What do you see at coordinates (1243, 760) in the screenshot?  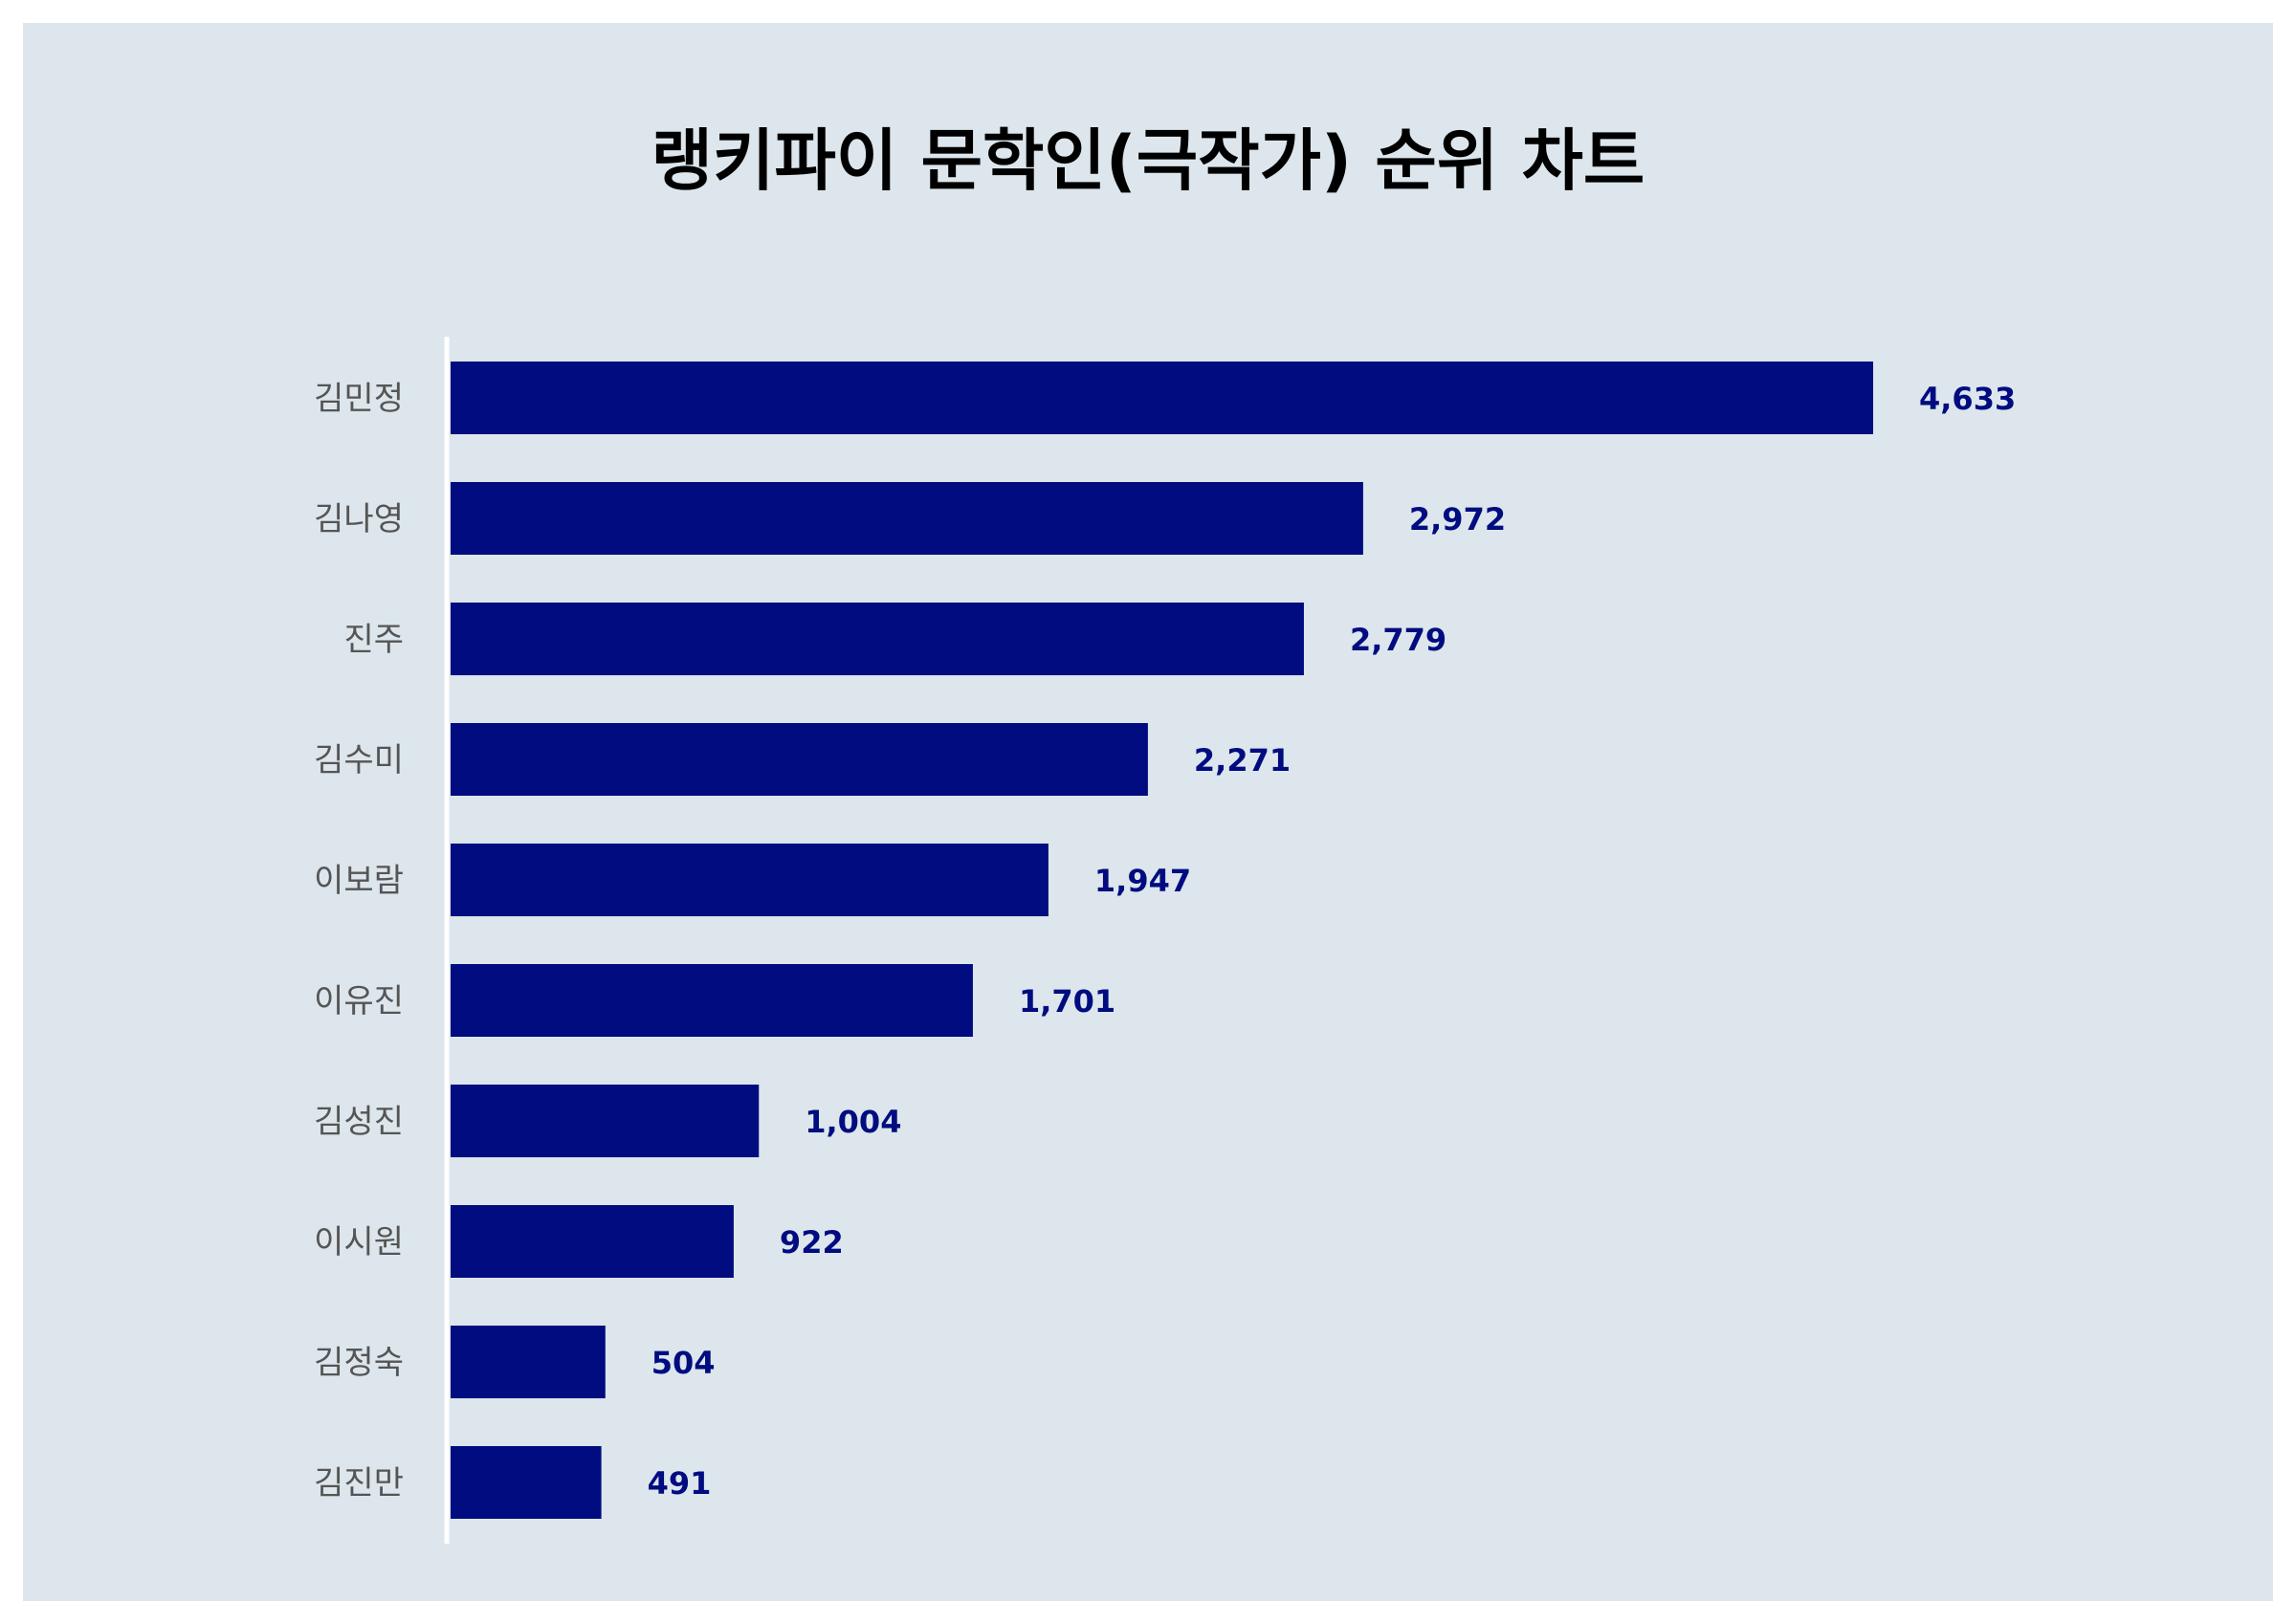 I see `value-label: 2,271` at bounding box center [1243, 760].